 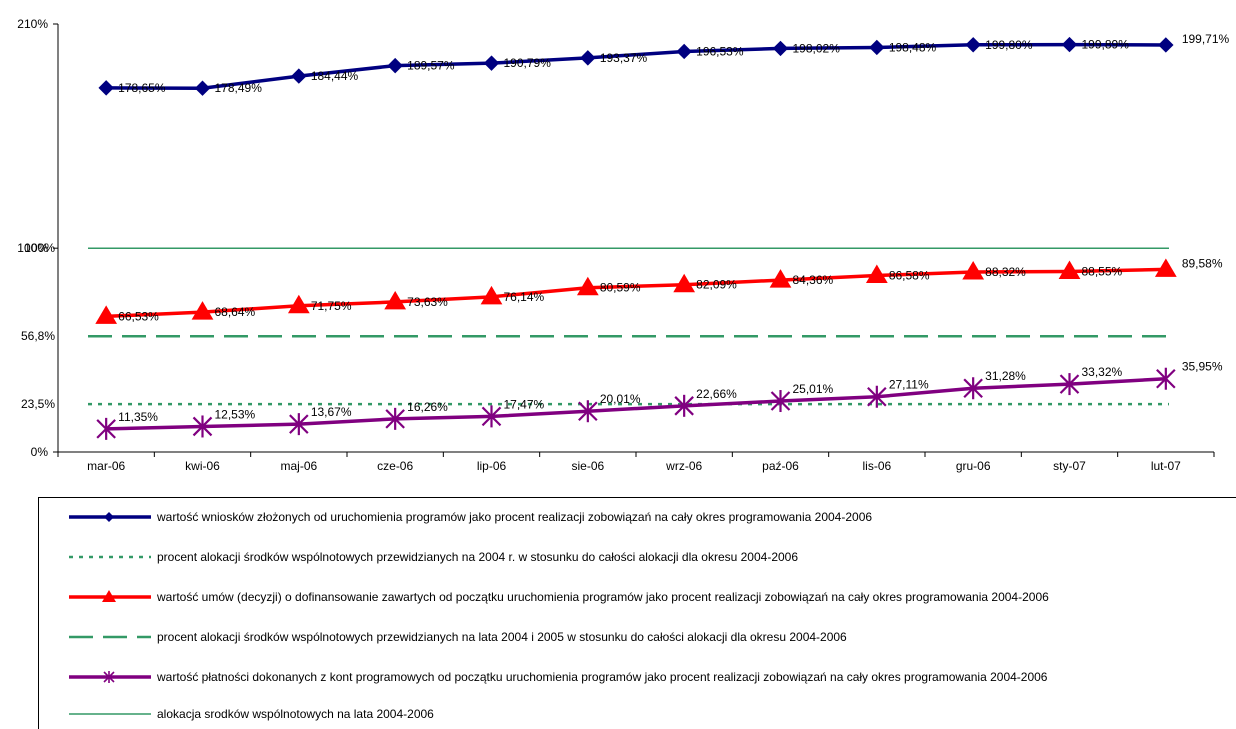 What do you see at coordinates (239, 88) in the screenshot?
I see `data-label-wnioski-1: 178,49%` at bounding box center [239, 88].